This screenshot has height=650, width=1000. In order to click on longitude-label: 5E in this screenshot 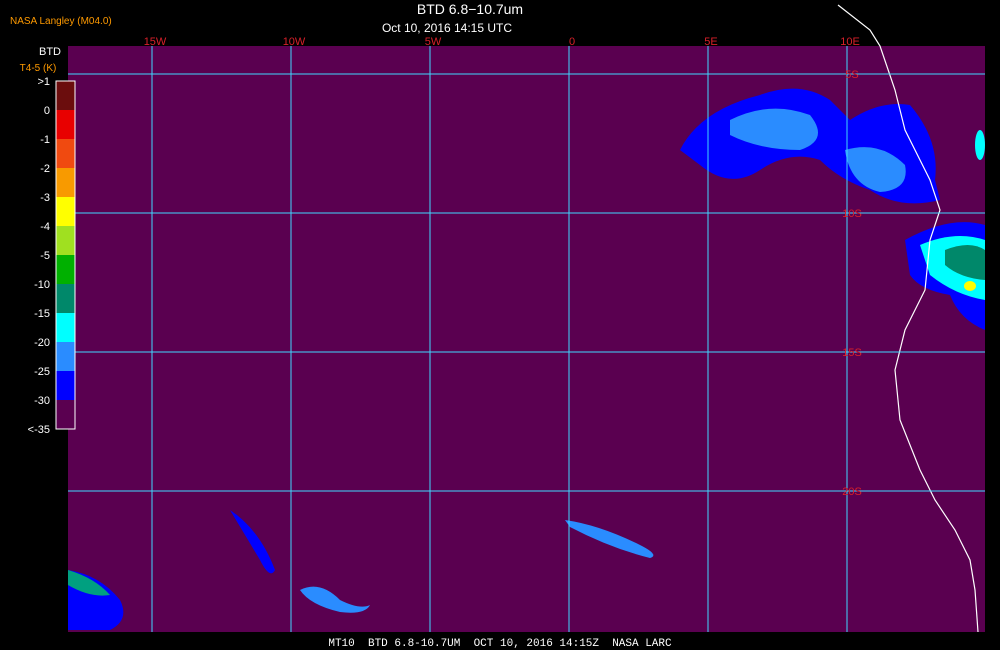, I will do `click(710, 42)`.